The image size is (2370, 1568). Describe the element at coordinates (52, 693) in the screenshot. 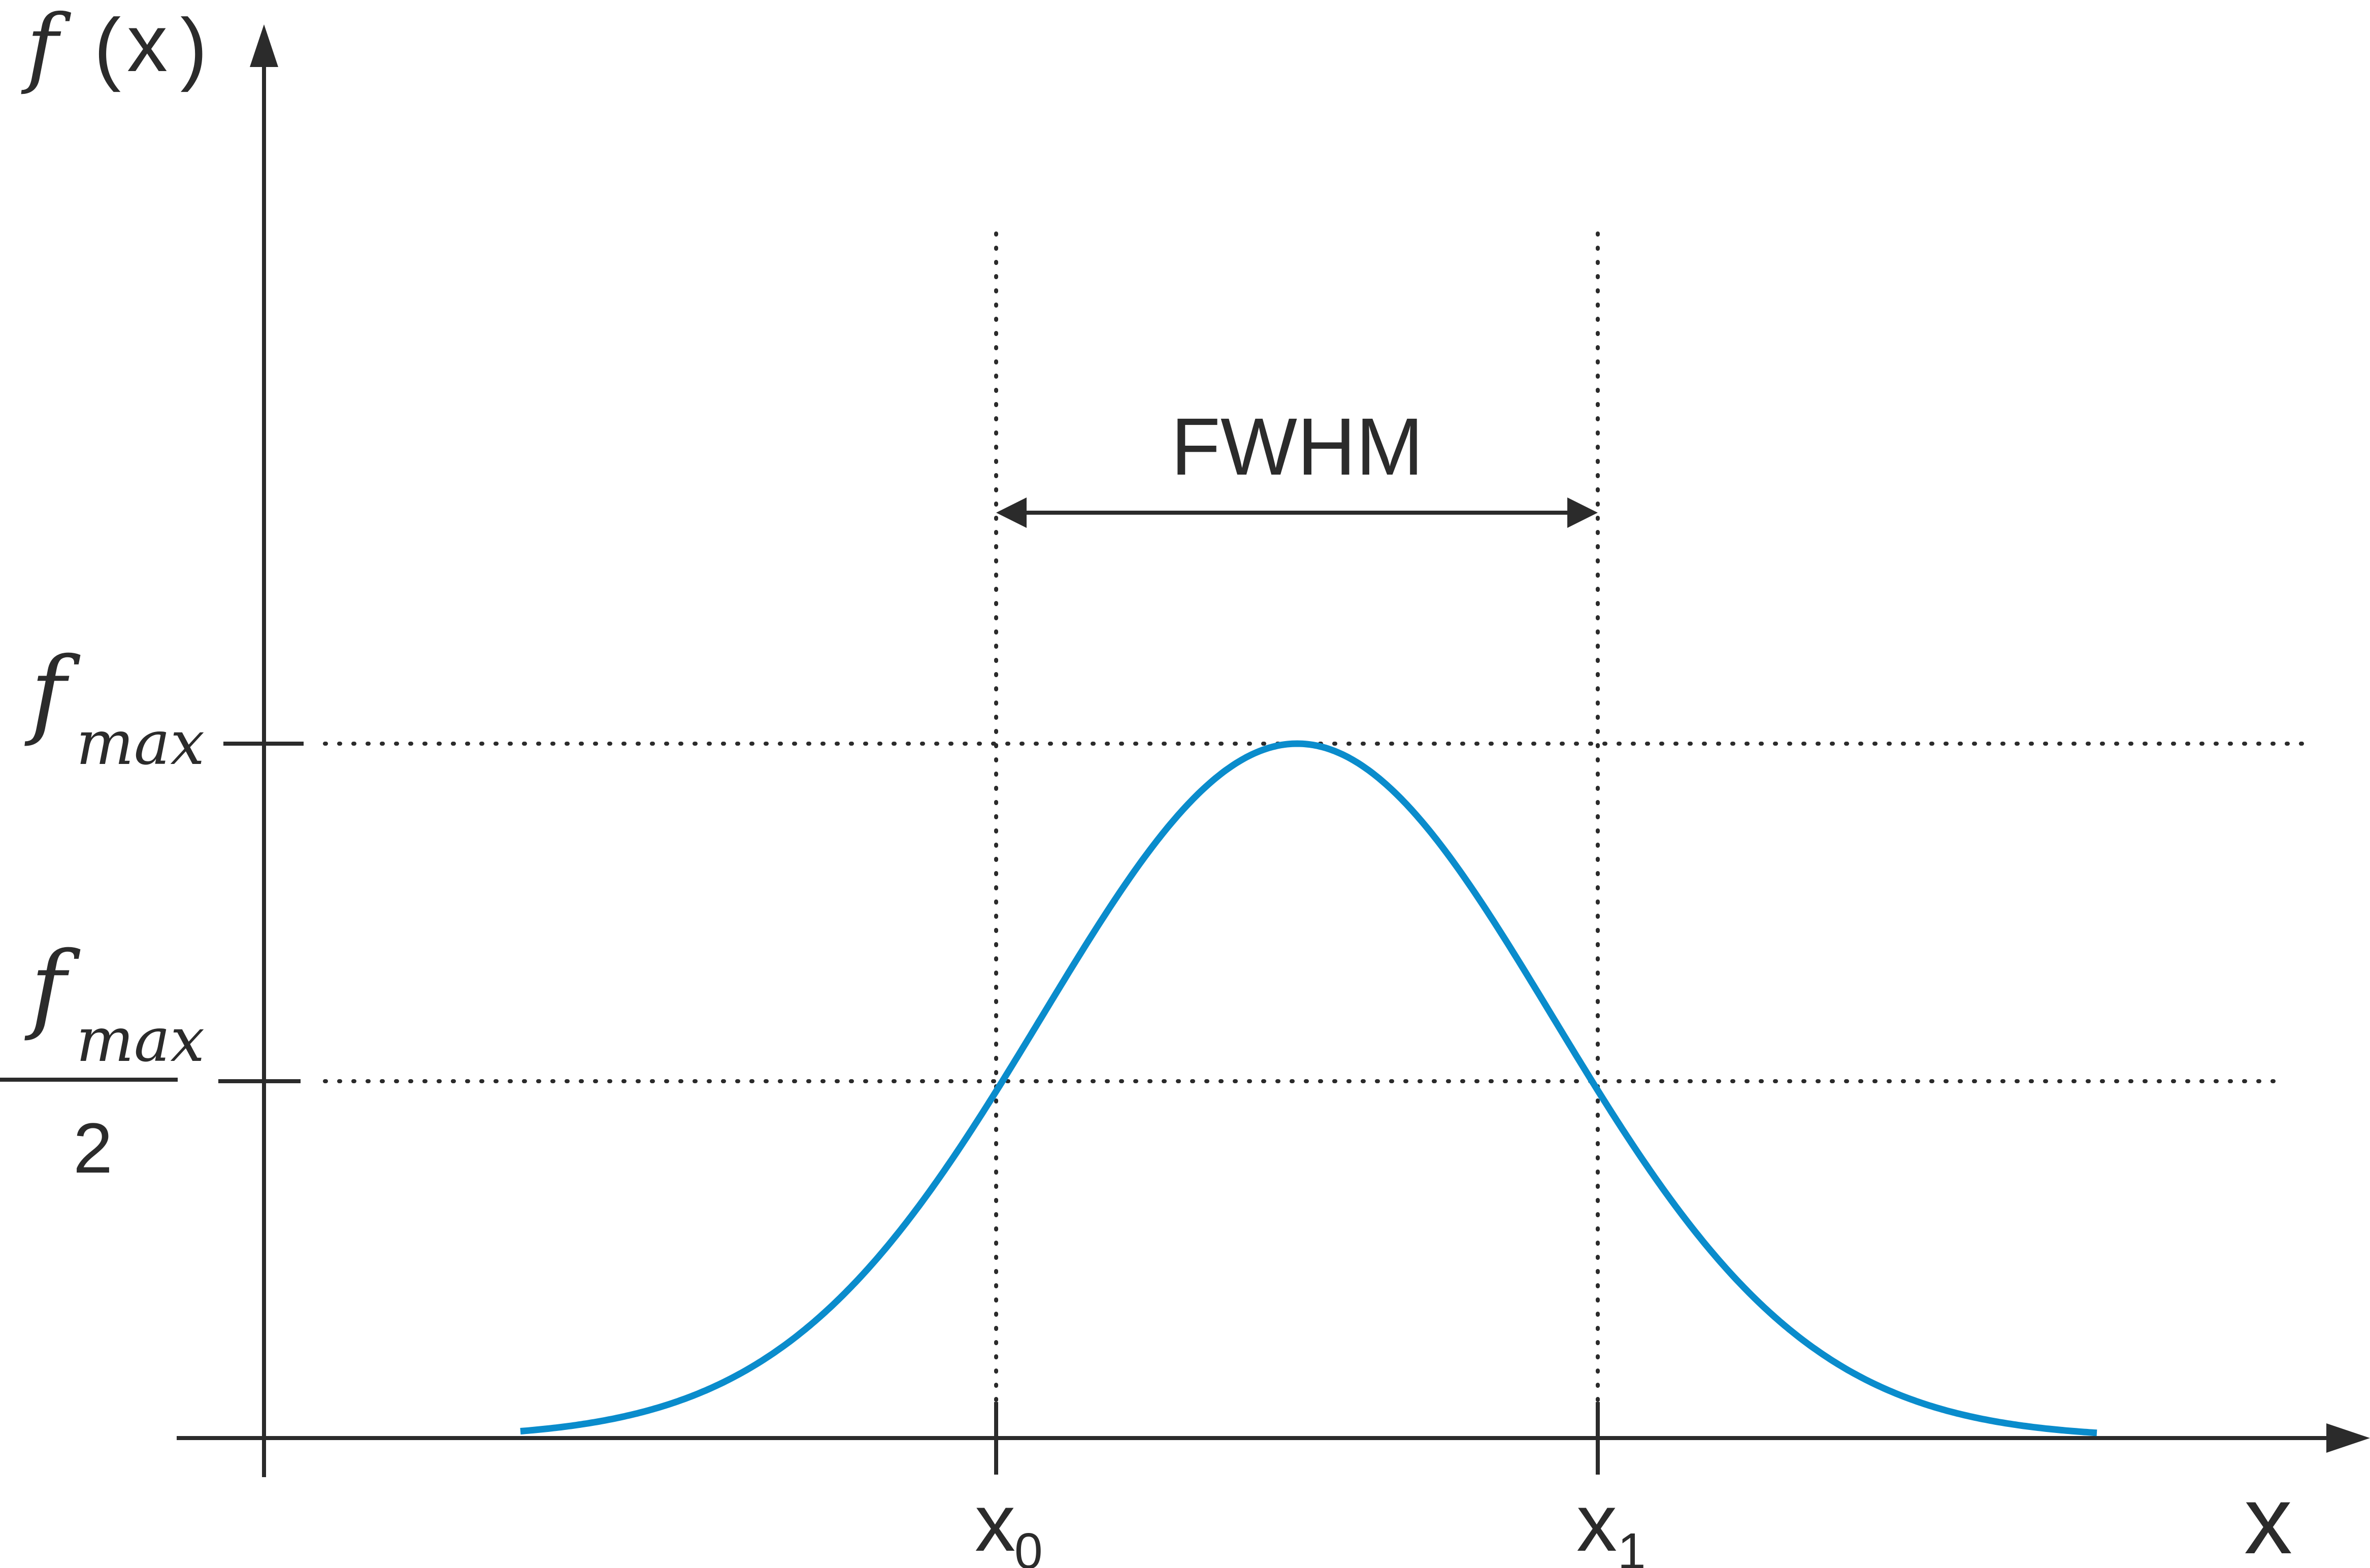

I see `fmax-label-f: f` at that location.